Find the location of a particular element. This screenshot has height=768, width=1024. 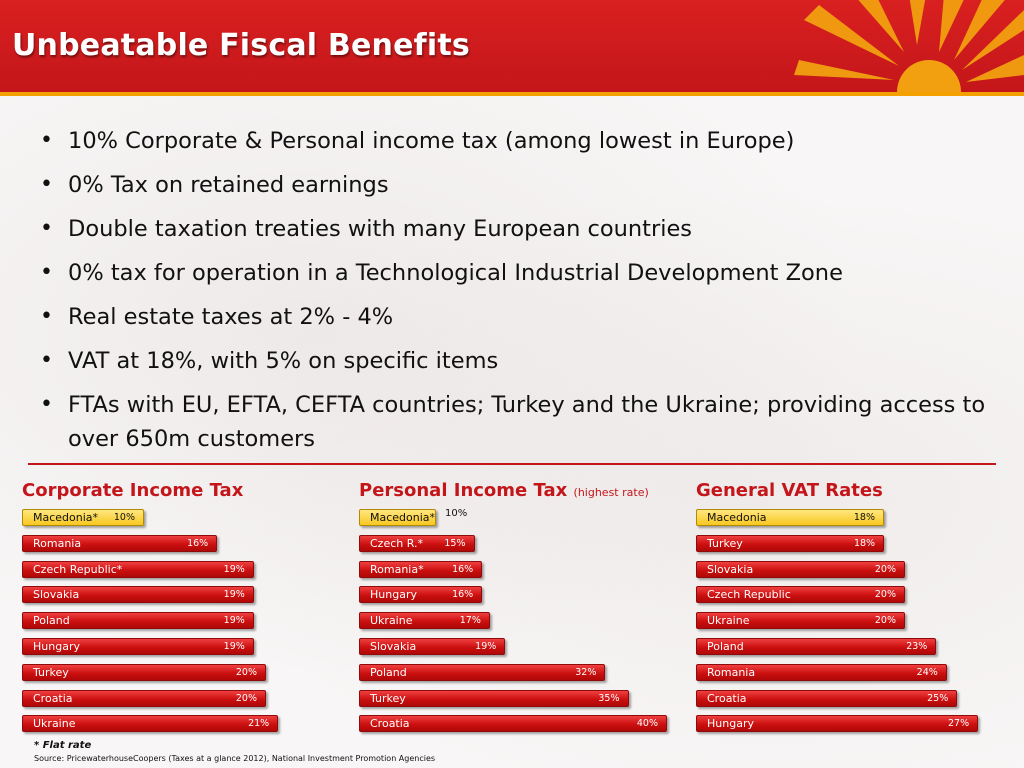

bar-value-label: 15% is located at coordinates (455, 543).